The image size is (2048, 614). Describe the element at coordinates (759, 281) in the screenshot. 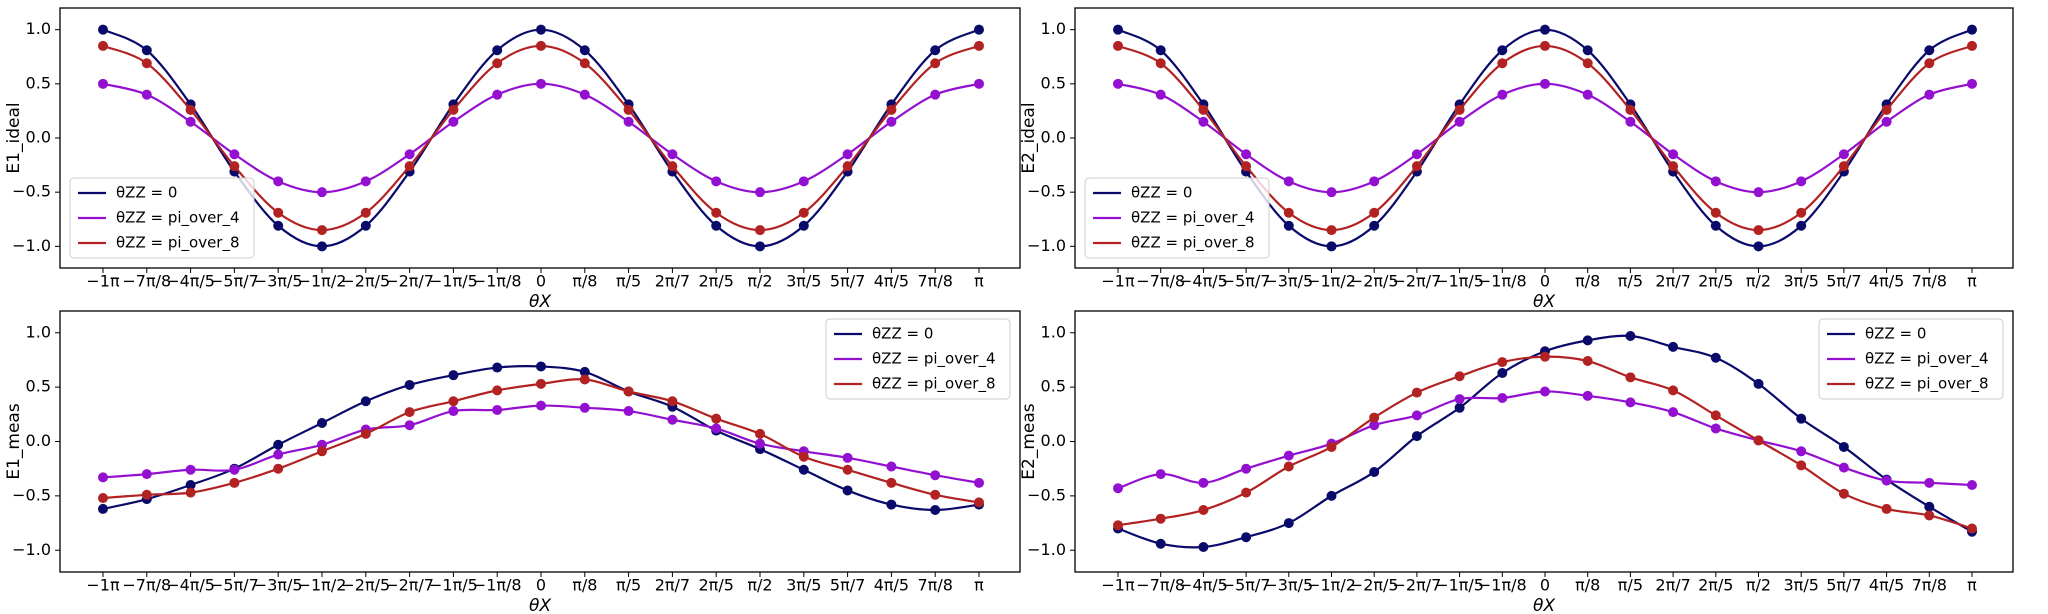

I see `x-tick-label: π/2` at that location.